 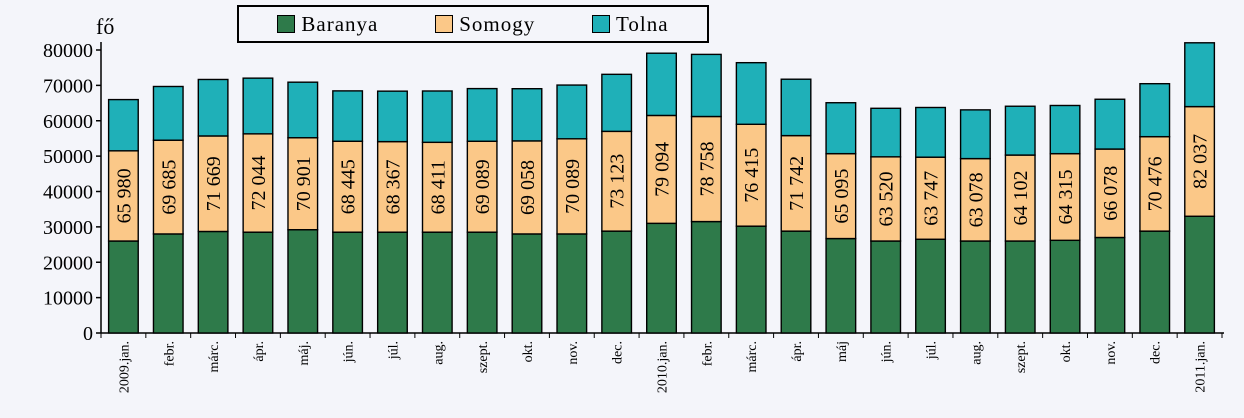 I want to click on y-tick-label: 80000, so click(x=68, y=51).